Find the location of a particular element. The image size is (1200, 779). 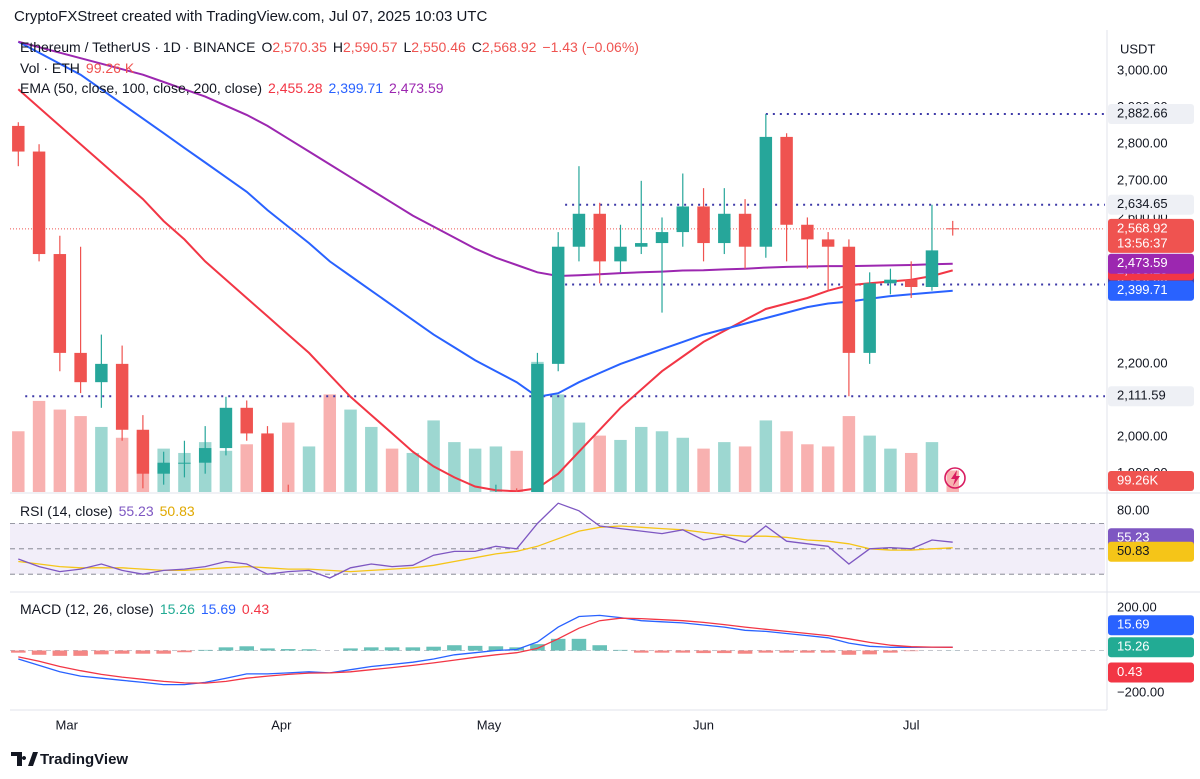

macd-tag-bg is located at coordinates (1151, 625).